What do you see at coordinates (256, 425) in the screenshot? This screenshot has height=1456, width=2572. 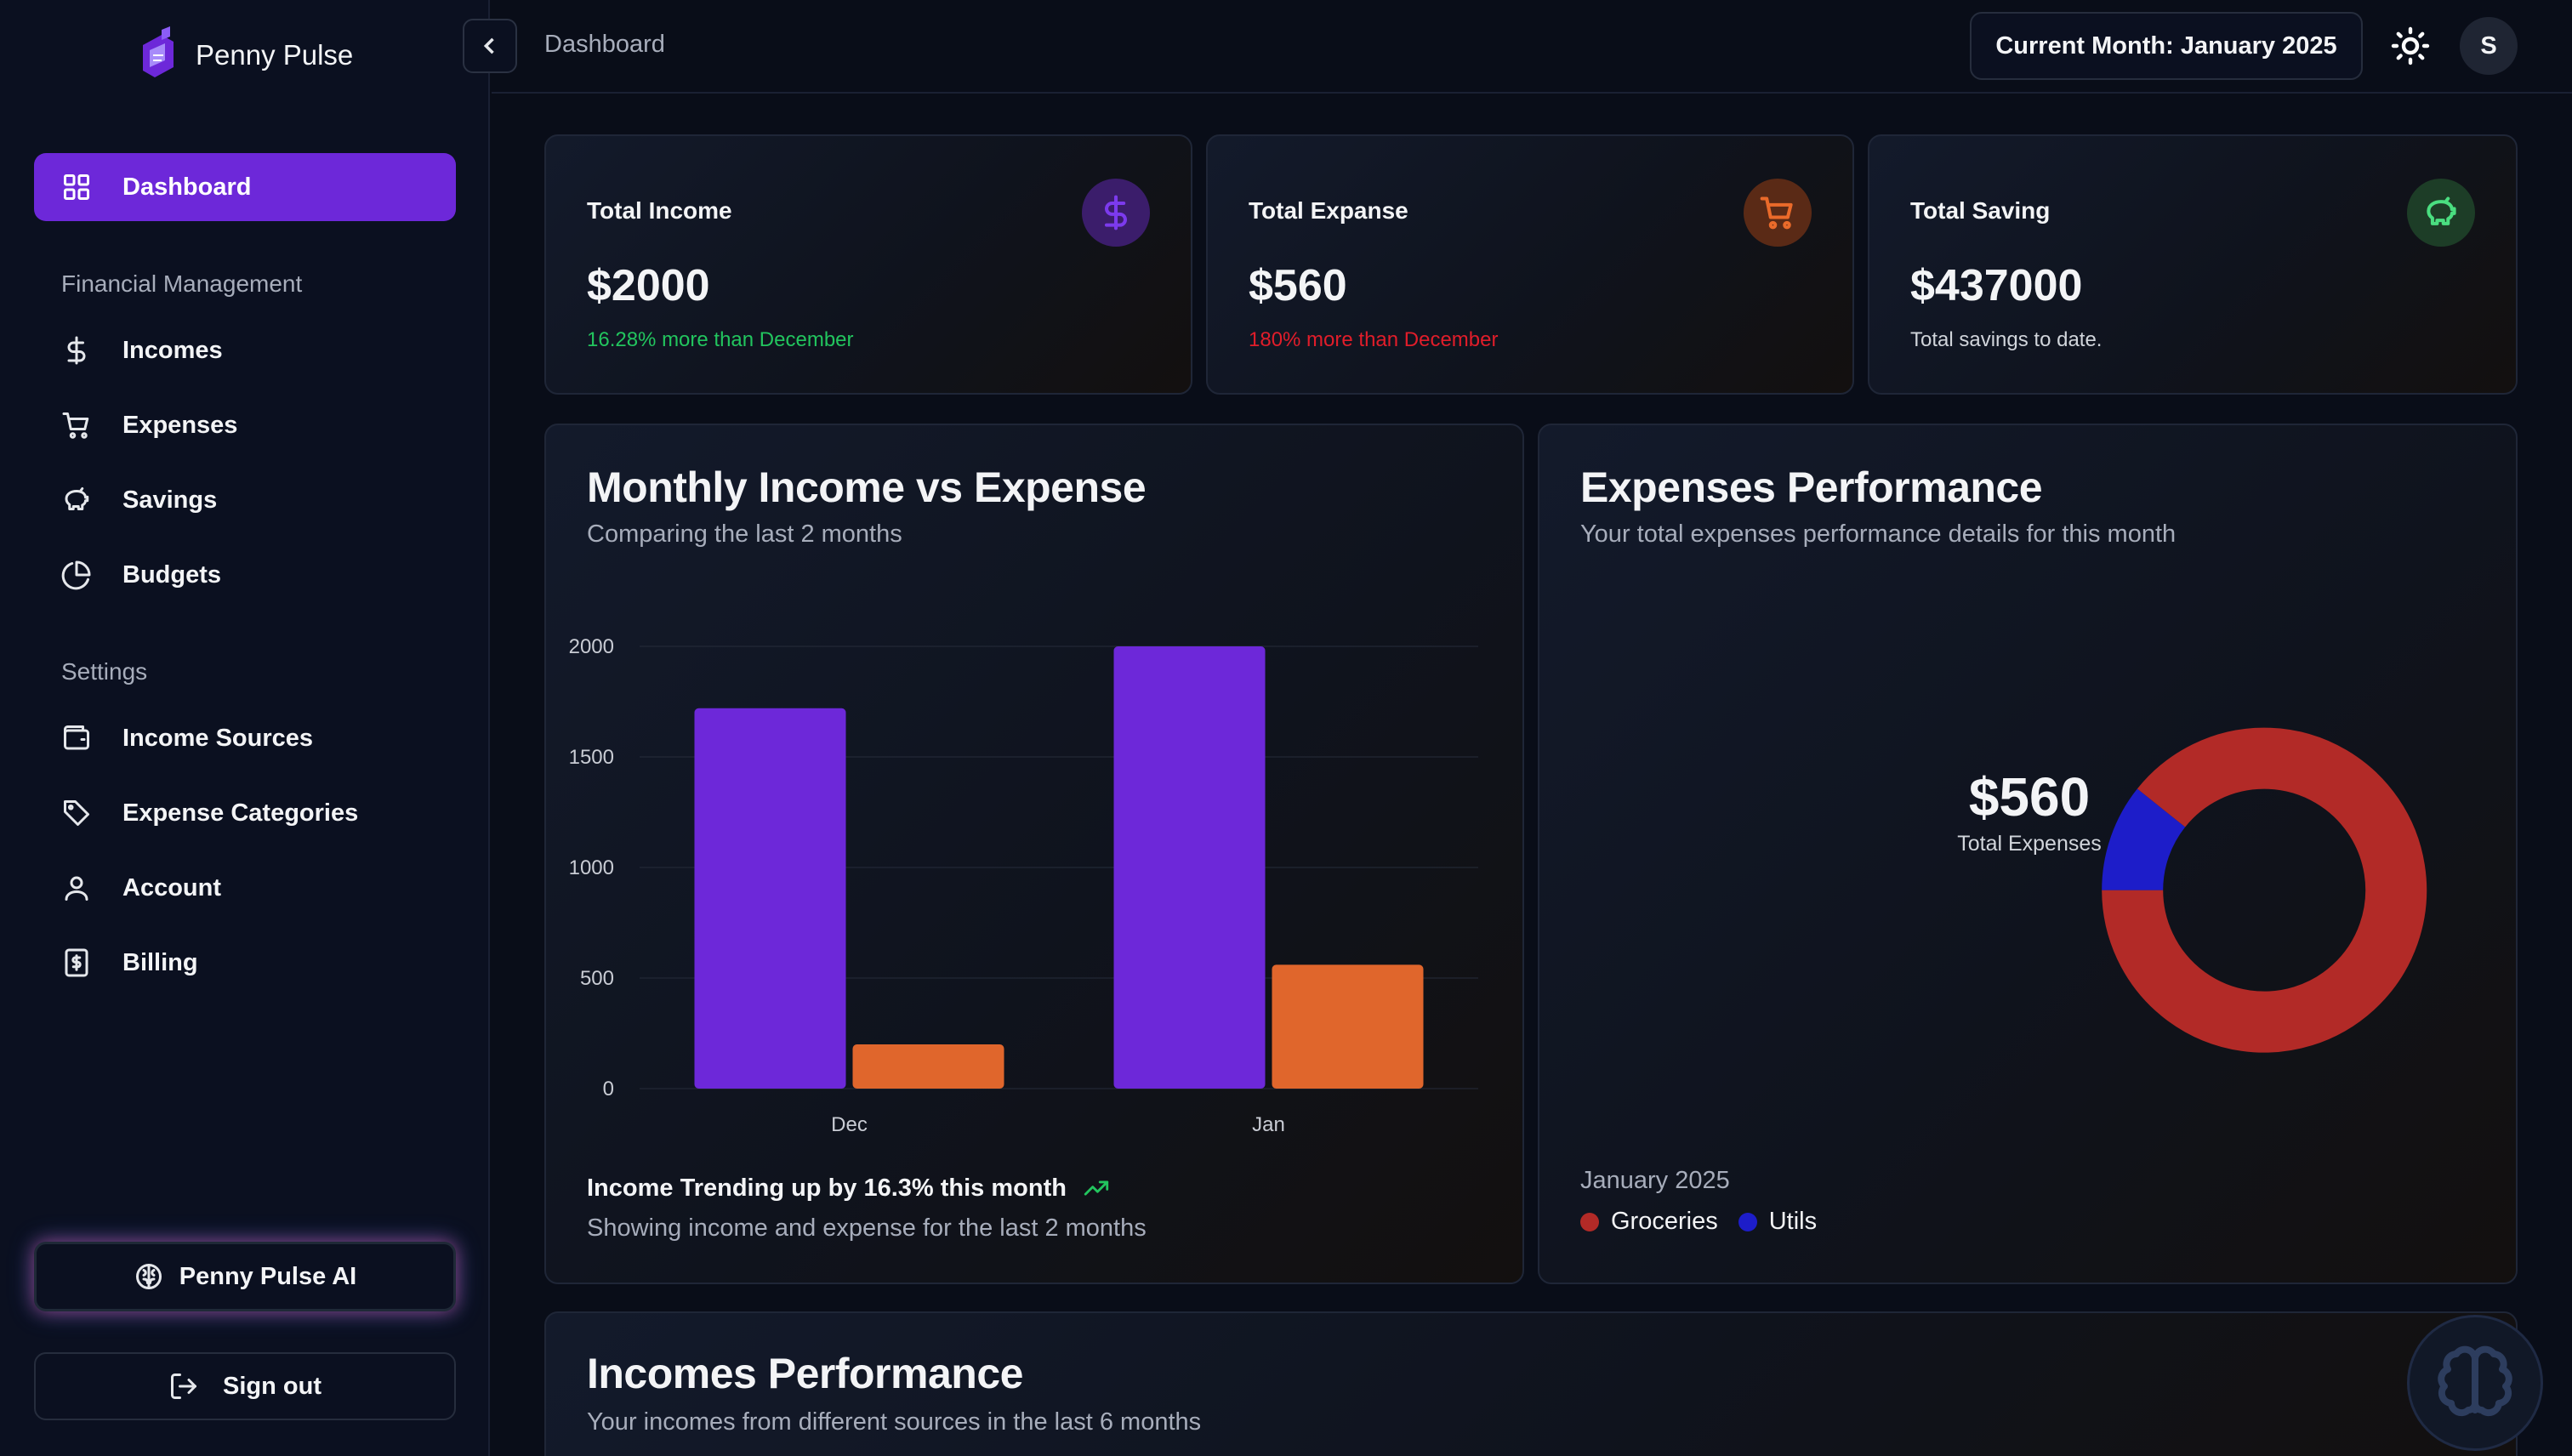 I see `sidebar-item-expenses: Expenses` at bounding box center [256, 425].